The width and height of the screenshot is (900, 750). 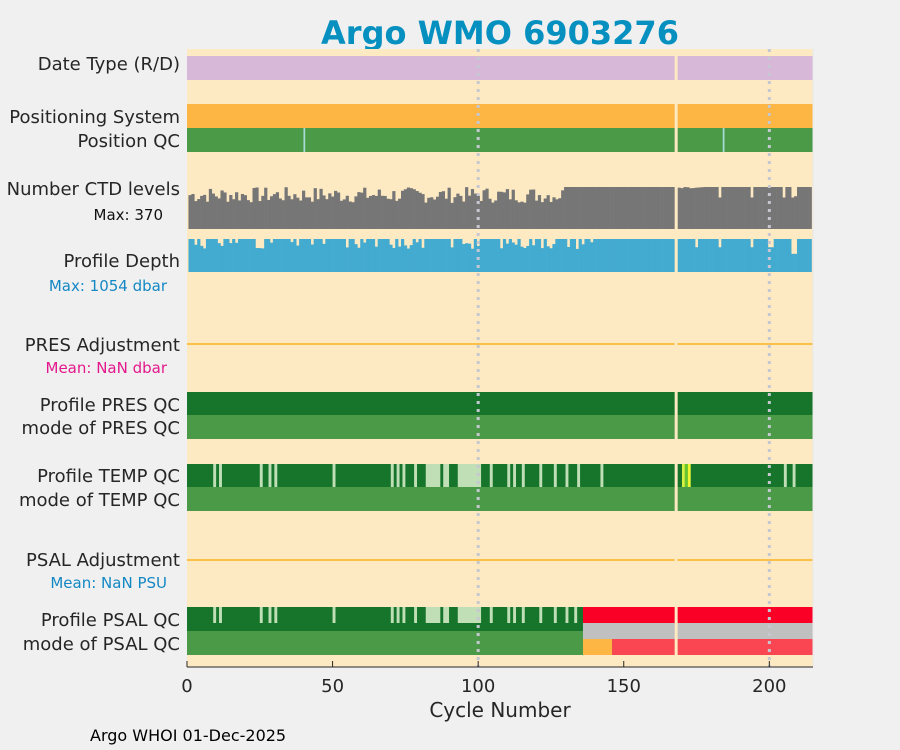 I want to click on row-label-6: Profile PRES QC, so click(x=110, y=405).